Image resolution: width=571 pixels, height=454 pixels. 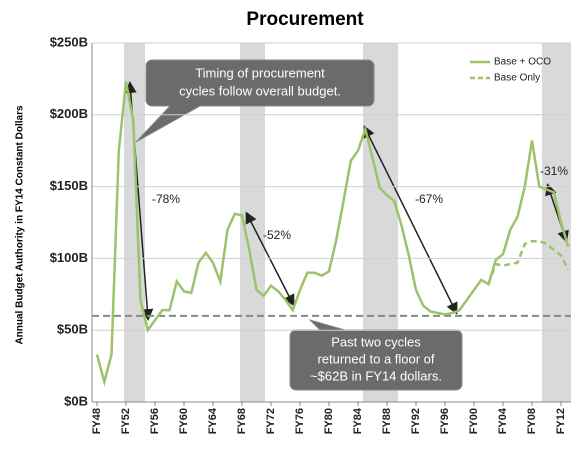 What do you see at coordinates (242, 421) in the screenshot?
I see `x-tick-label: FY68` at bounding box center [242, 421].